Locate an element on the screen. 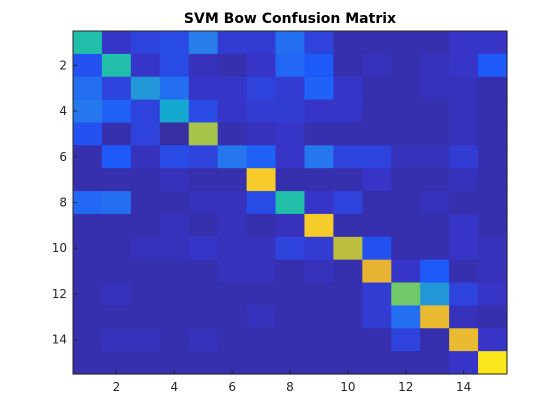  heatmap-cell-r11-c4 is located at coordinates (174, 271).